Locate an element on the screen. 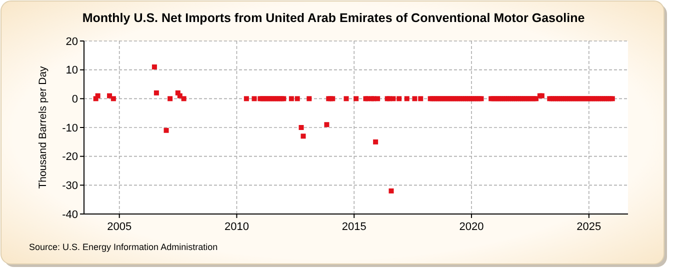  x-tick-label: 2005 is located at coordinates (119, 227).